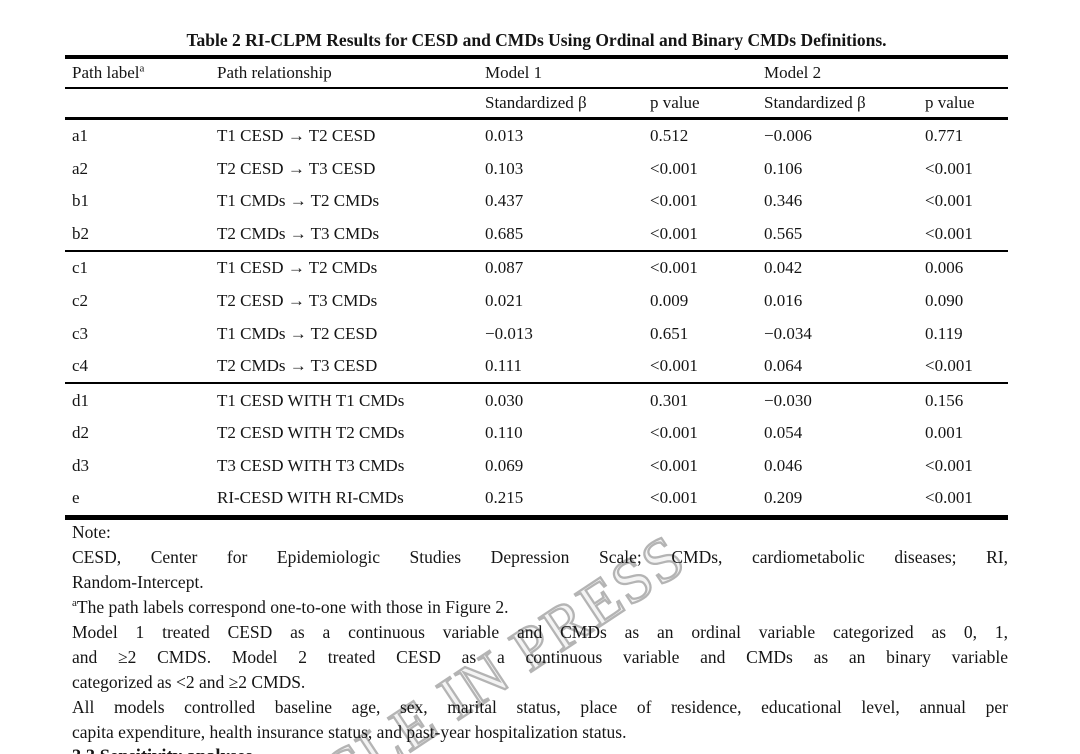 This screenshot has width=1080, height=754. Describe the element at coordinates (74, 603) in the screenshot. I see `footnote-a-superscript: a` at that location.